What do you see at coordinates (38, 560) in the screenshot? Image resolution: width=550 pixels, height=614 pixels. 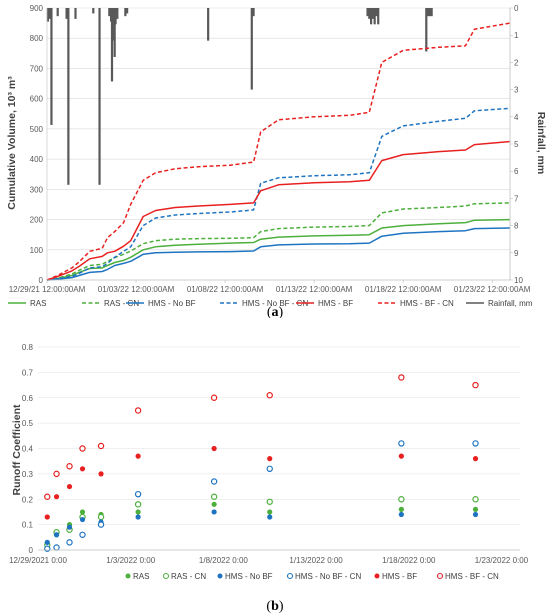 I see `x-tick-label: 12/29/2021 0:00` at bounding box center [38, 560].